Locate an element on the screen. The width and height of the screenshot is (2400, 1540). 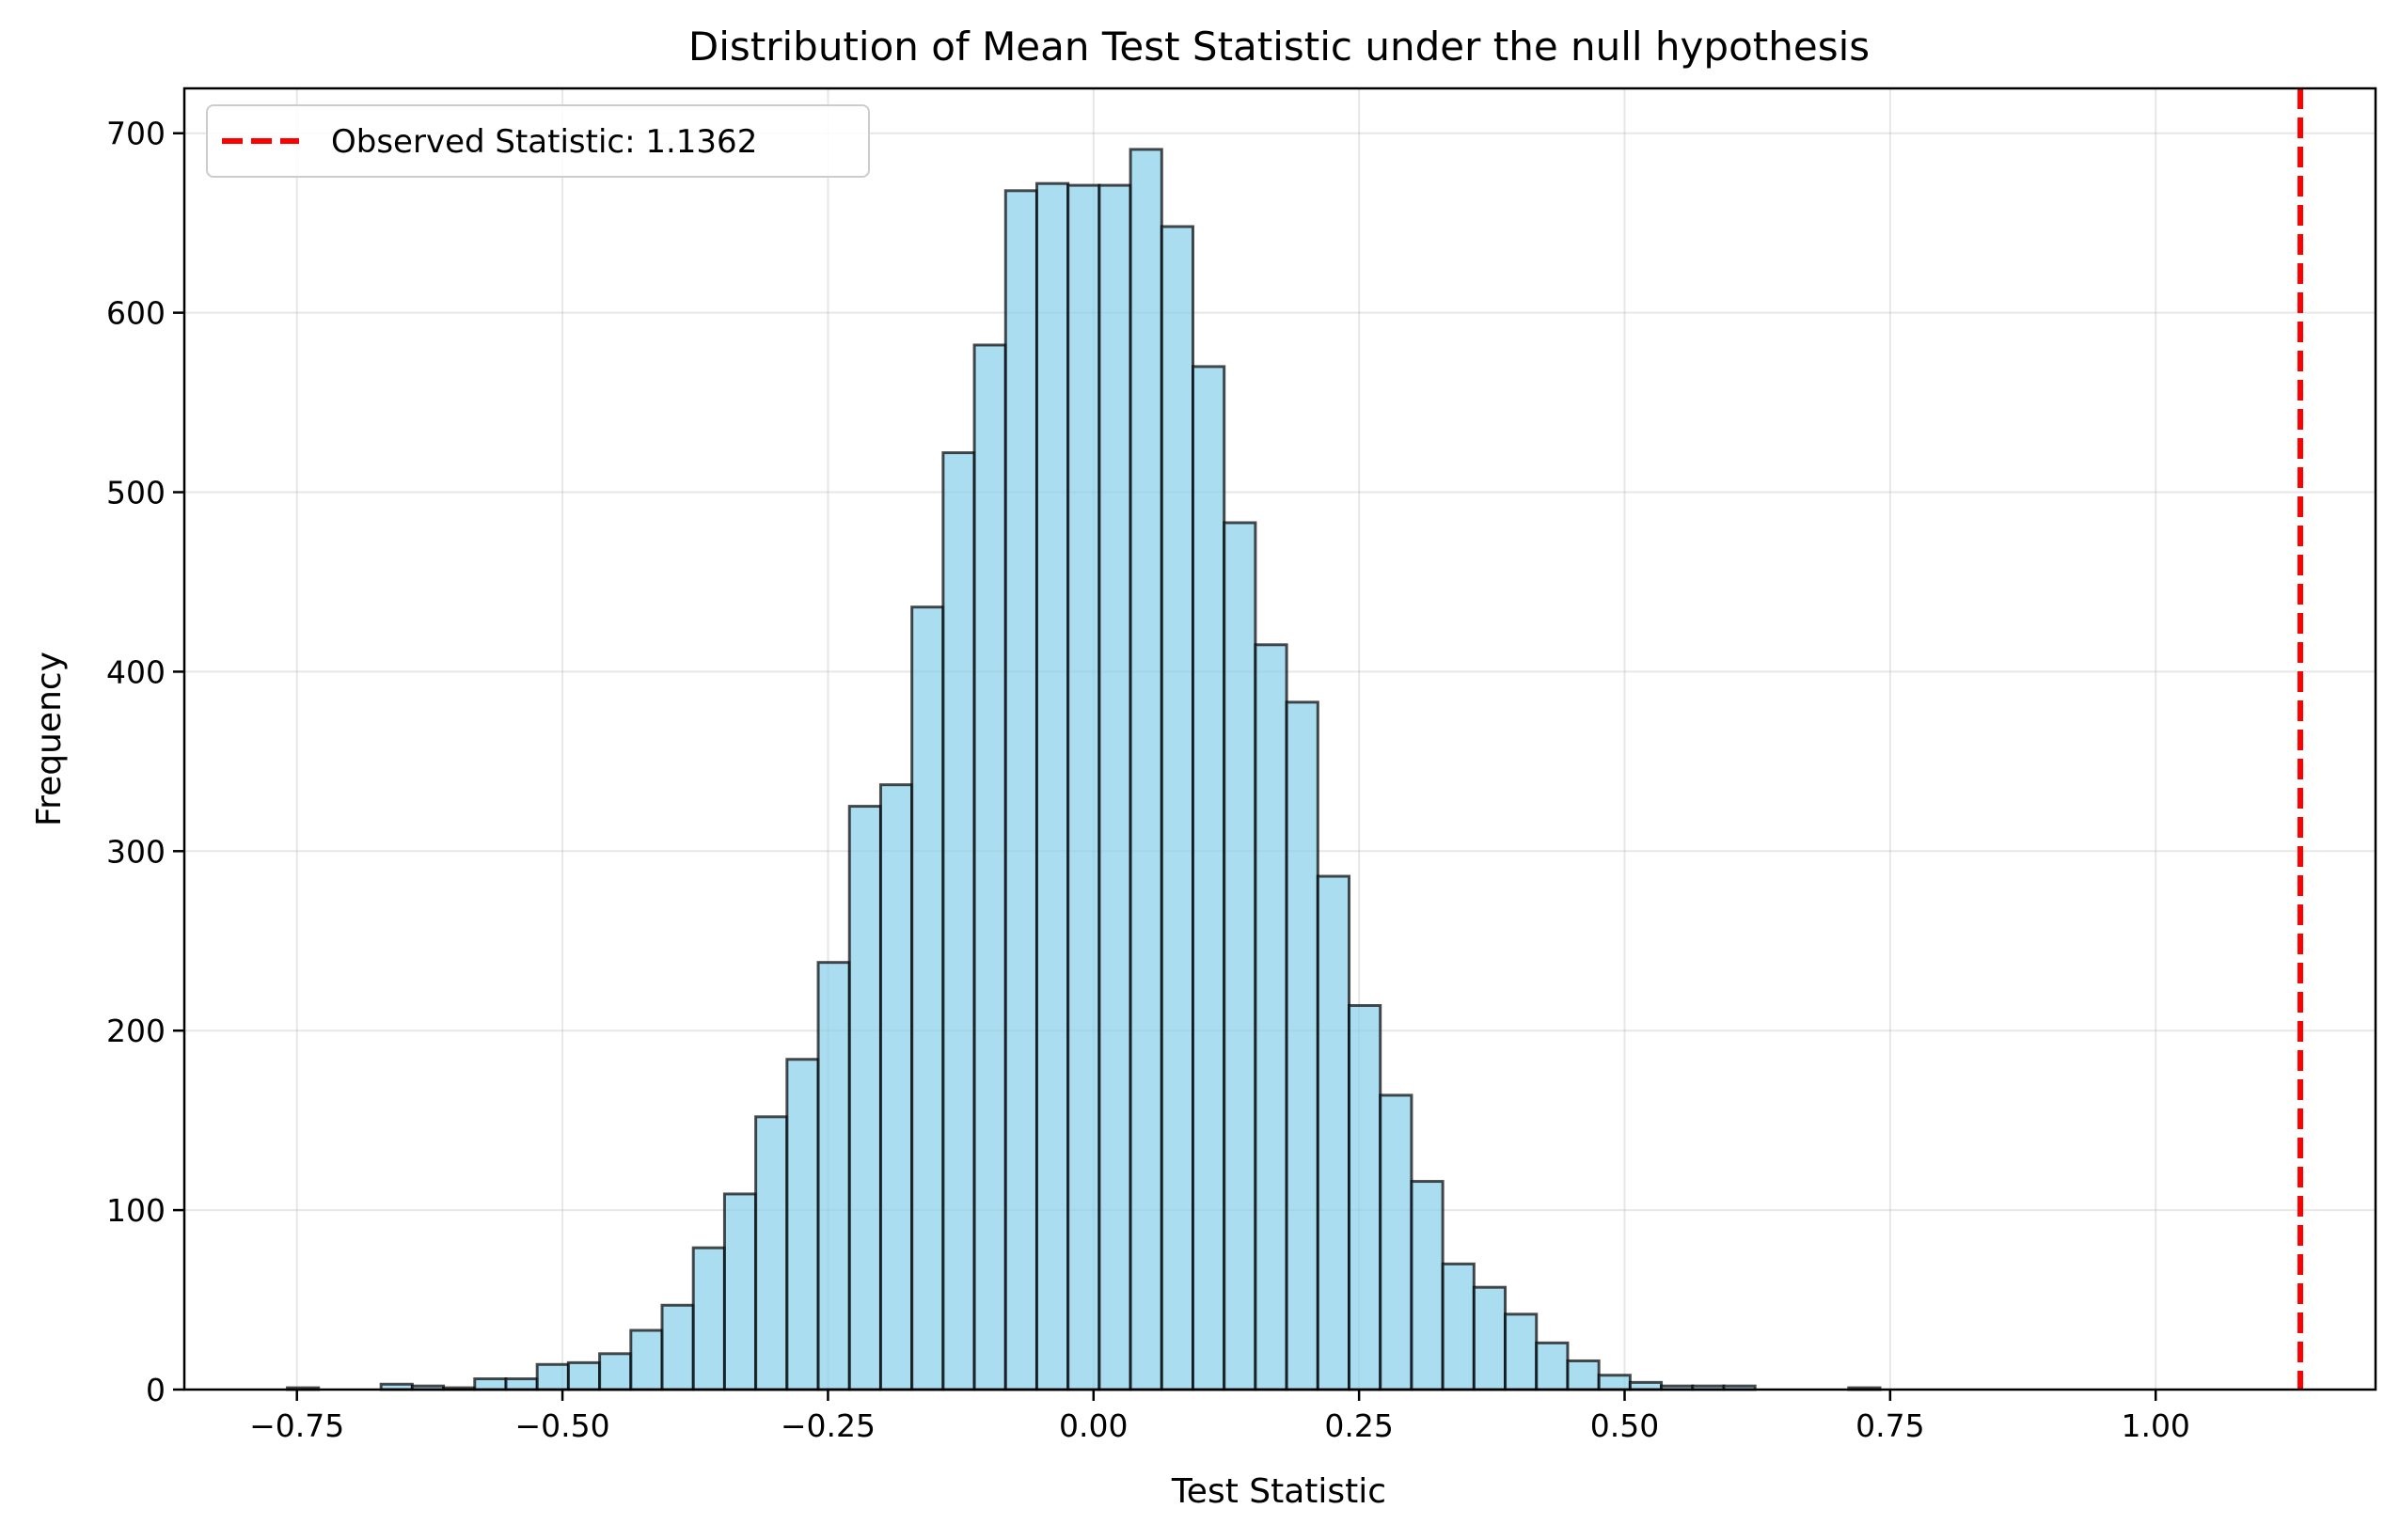
x-axis-ticks: −0.75 −0.50 −0.25 0.00 0.25 0.50 0.75 1.00 is located at coordinates (1219, 1417).